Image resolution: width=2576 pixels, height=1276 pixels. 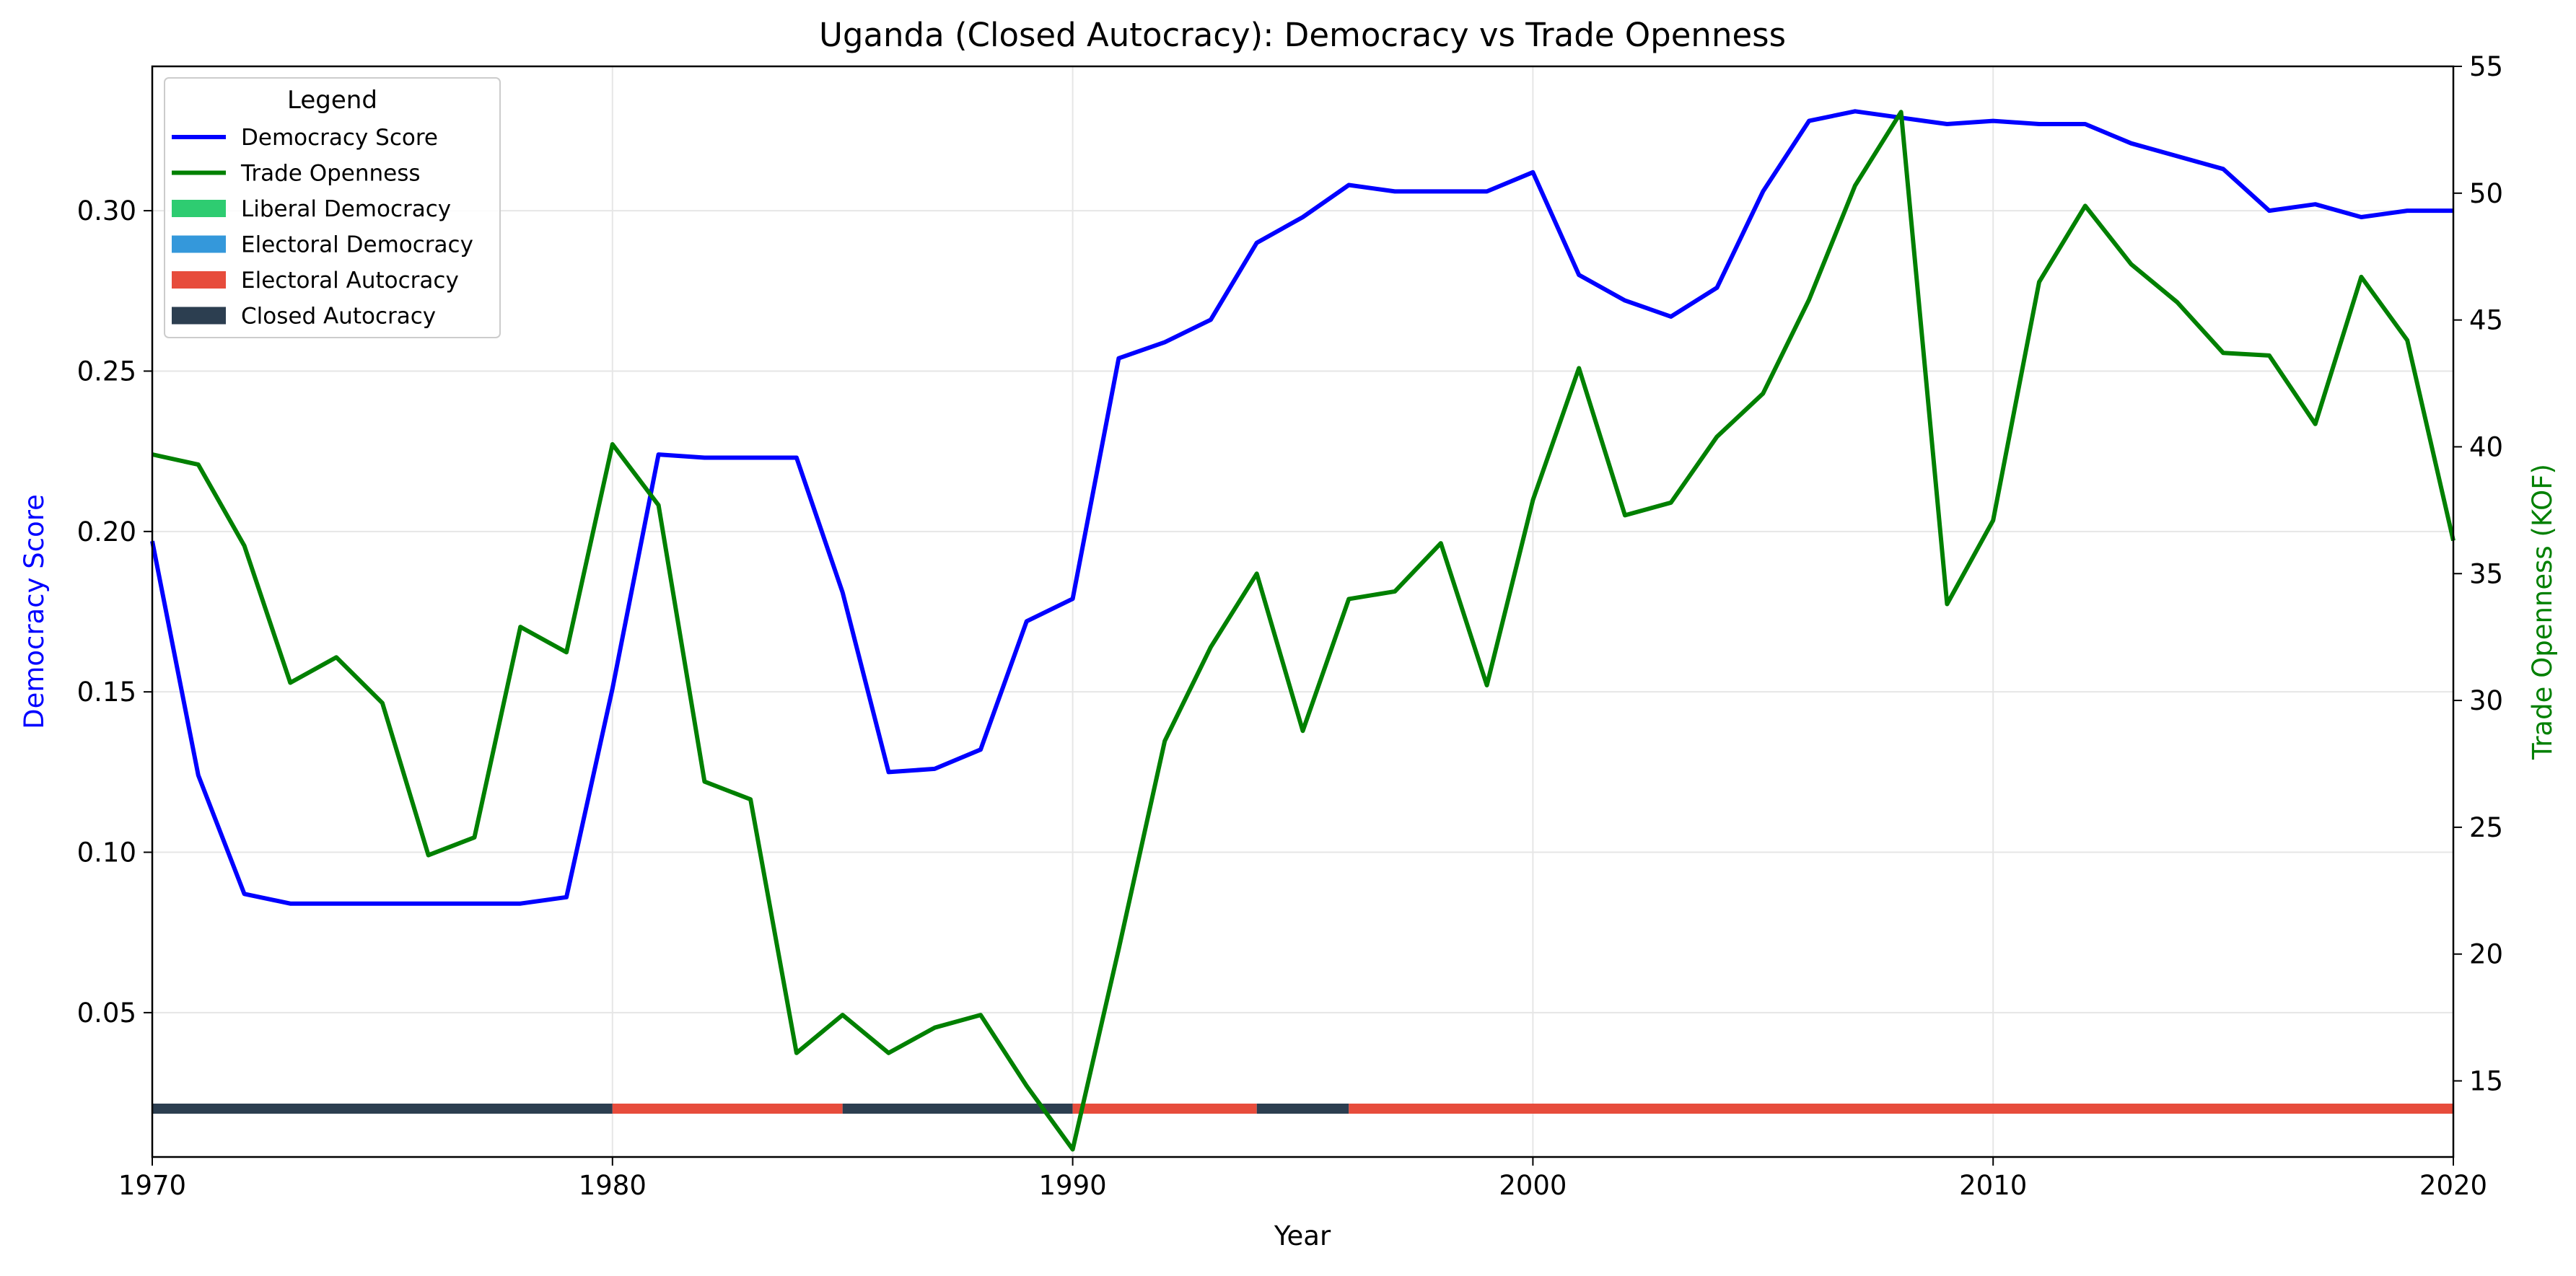 I want to click on y2-tick-label: 45, so click(x=2486, y=321).